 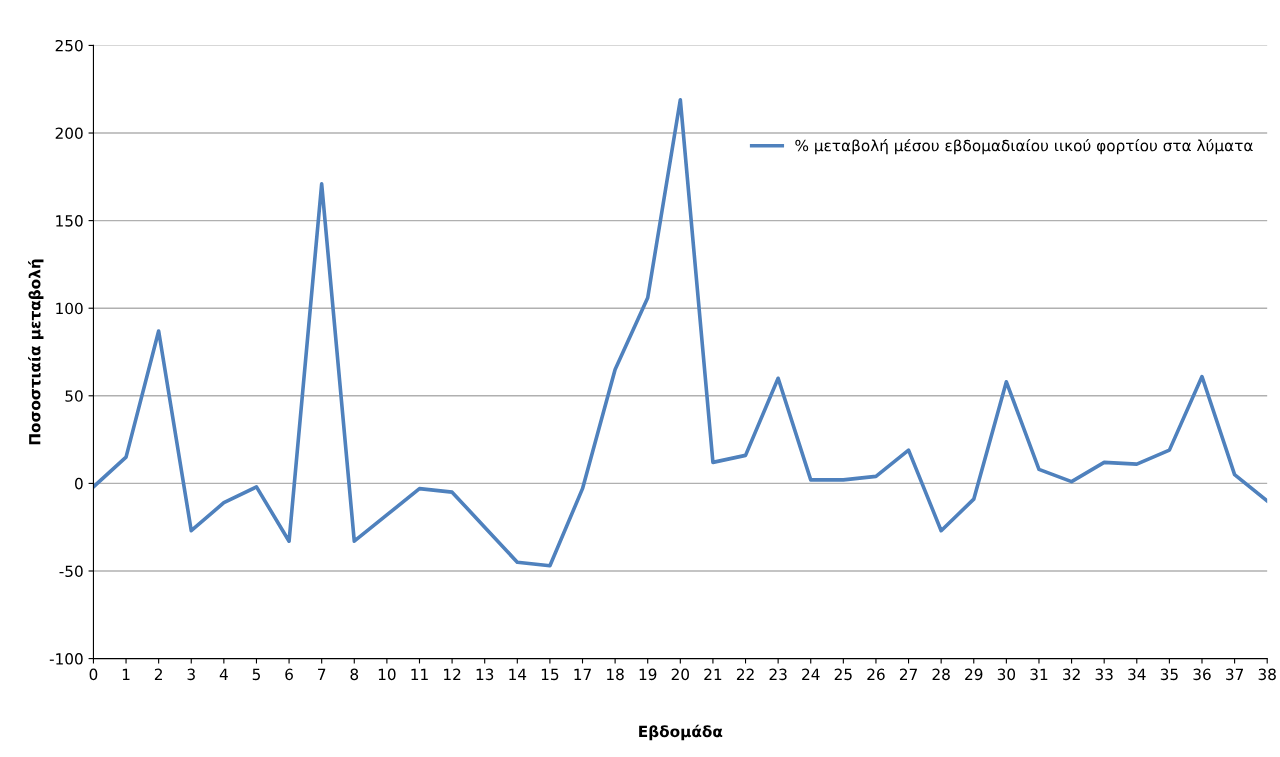 What do you see at coordinates (778, 674) in the screenshot?
I see `x-tick-label: 23` at bounding box center [778, 674].